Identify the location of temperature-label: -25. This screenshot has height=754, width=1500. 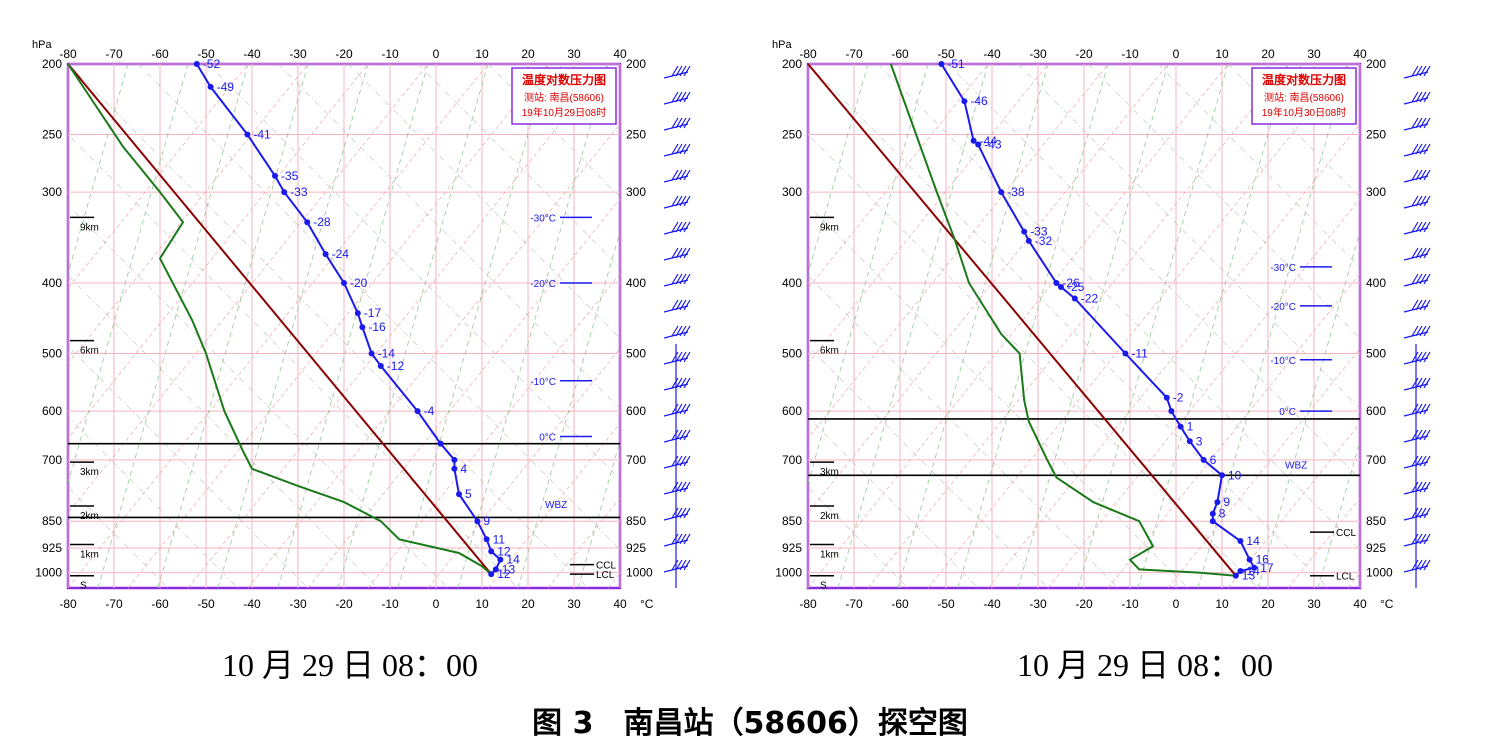
(1076, 287).